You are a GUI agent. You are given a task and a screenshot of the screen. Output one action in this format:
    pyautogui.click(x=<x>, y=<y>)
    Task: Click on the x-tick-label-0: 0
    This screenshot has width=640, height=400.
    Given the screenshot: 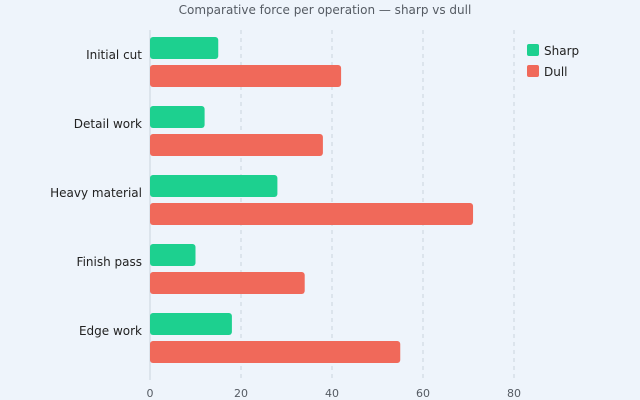 What is the action you would take?
    pyautogui.click(x=150, y=393)
    